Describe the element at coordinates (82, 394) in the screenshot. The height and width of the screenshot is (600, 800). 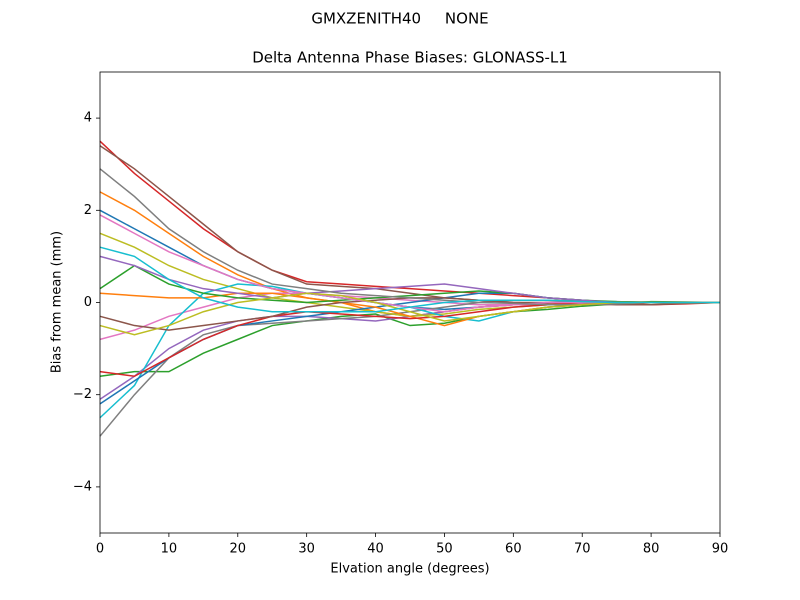
I see `y-tick-label: −2` at that location.